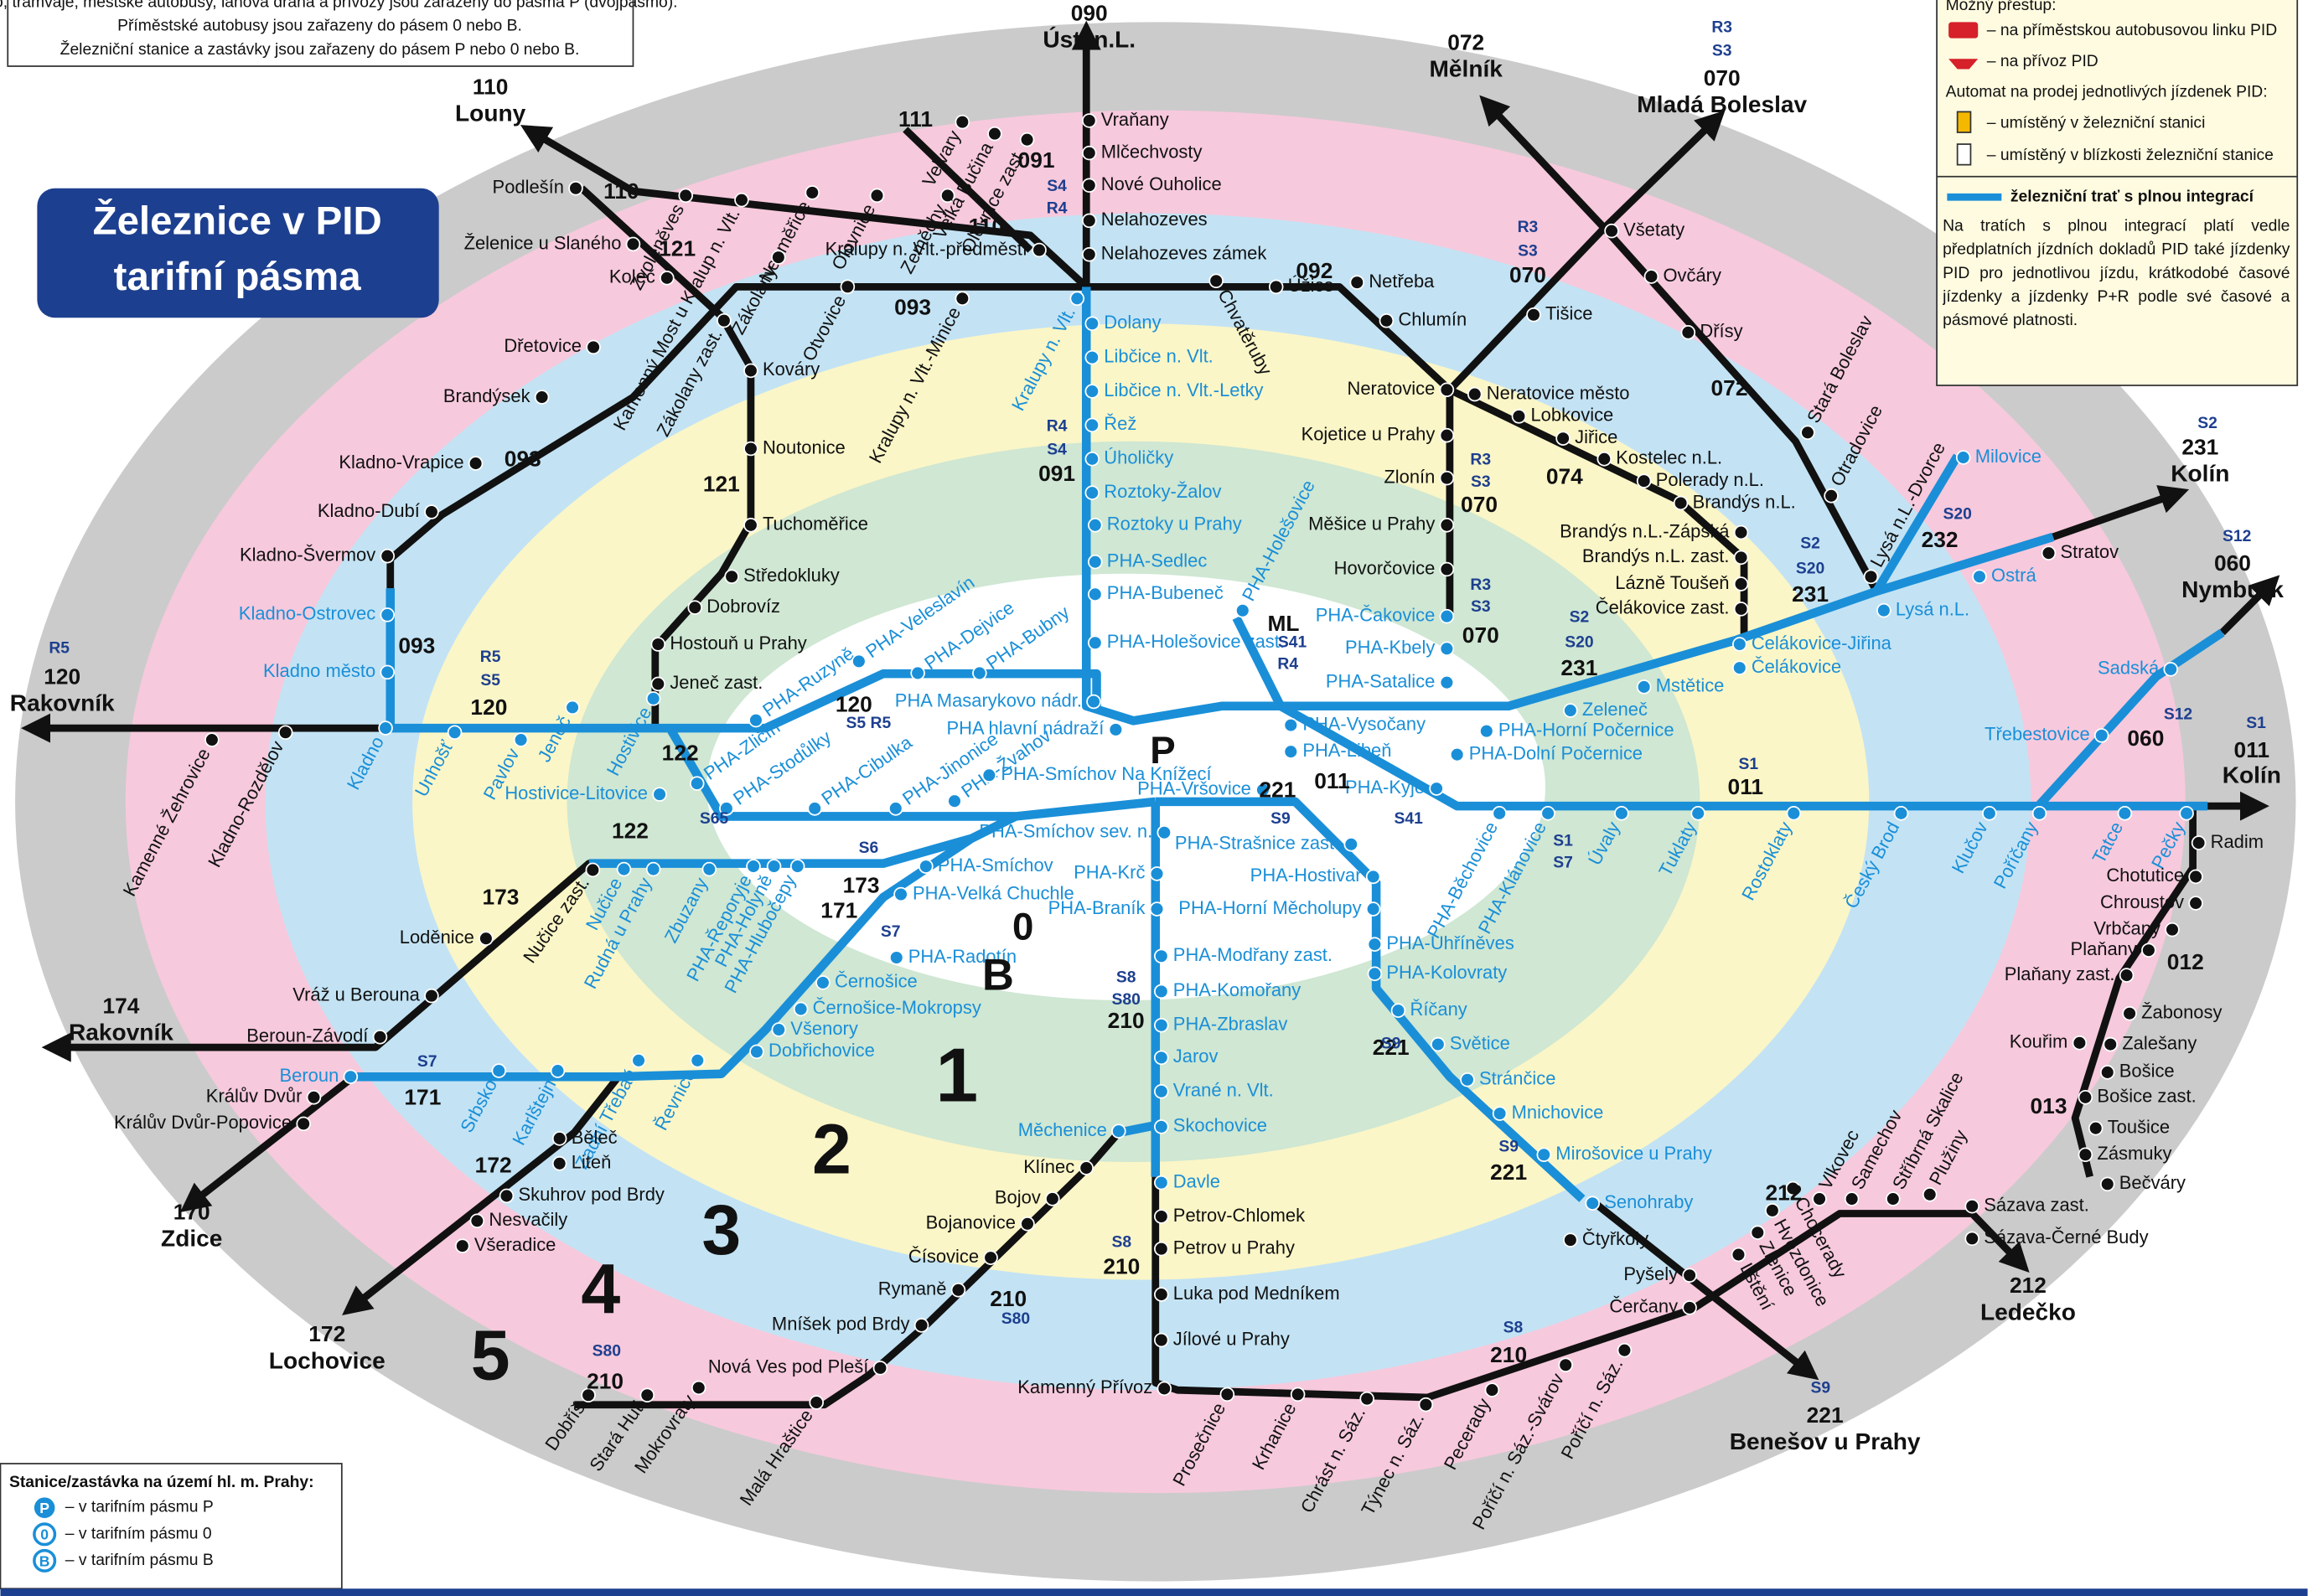 The height and width of the screenshot is (1596, 2308). What do you see at coordinates (1513, 1328) in the screenshot?
I see `service-label: S8` at bounding box center [1513, 1328].